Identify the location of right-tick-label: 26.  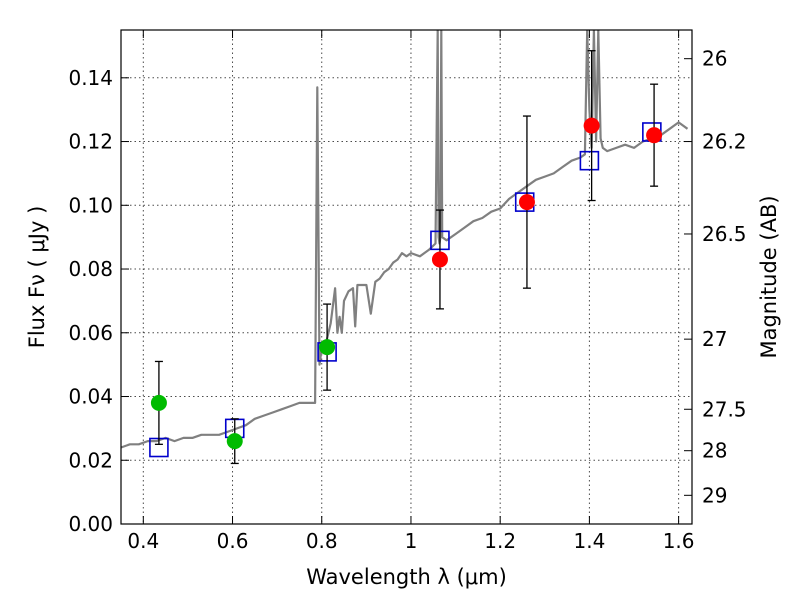
(714, 59).